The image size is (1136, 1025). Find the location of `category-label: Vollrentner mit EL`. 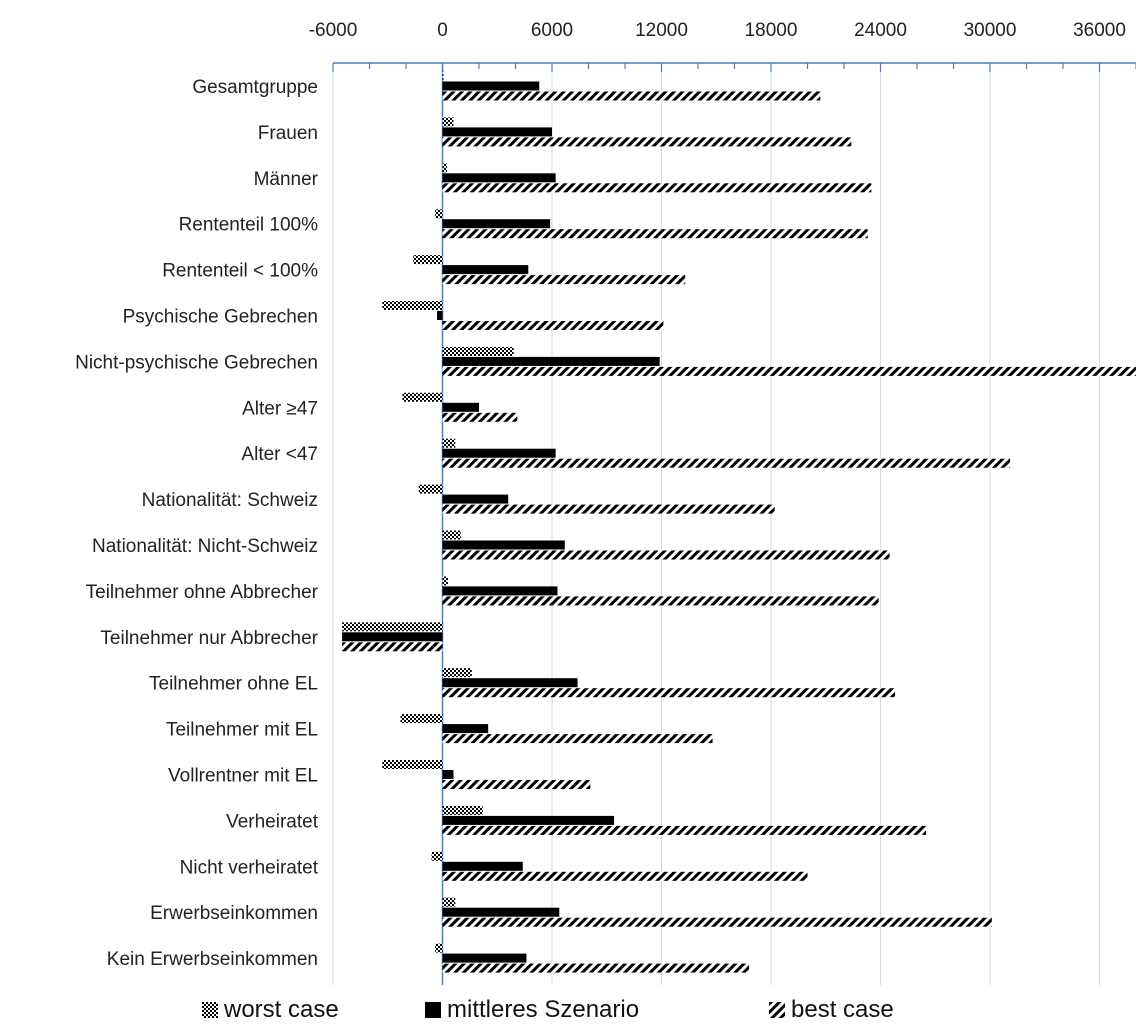

category-label: Vollrentner mit EL is located at coordinates (243, 776).